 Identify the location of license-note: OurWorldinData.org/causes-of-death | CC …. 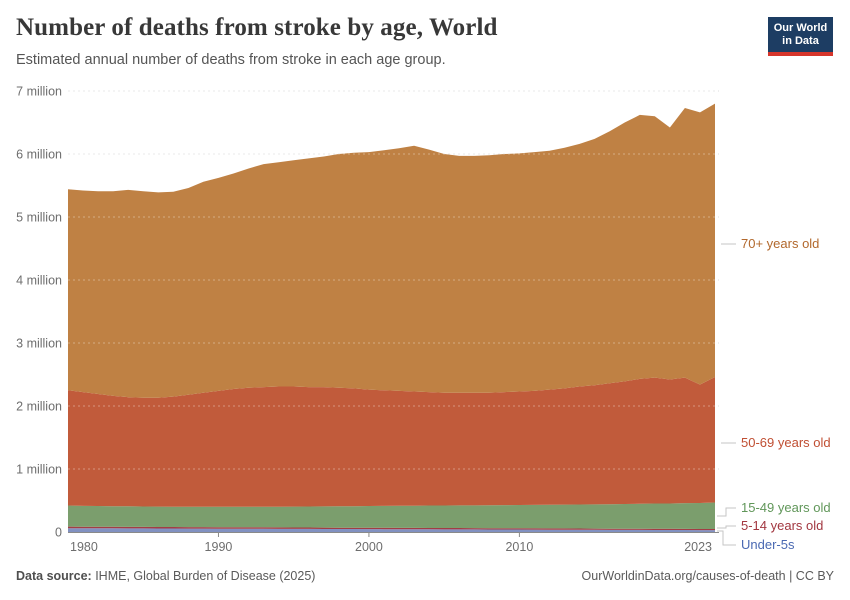
(708, 576).